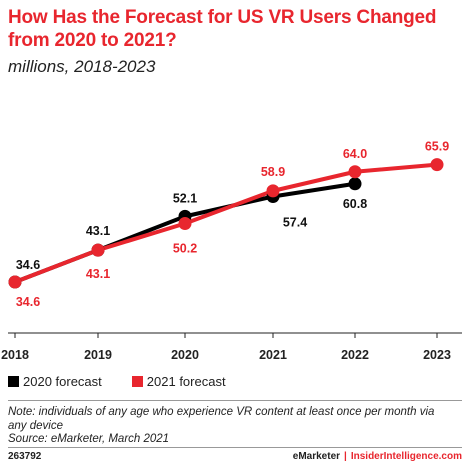  What do you see at coordinates (273, 172) in the screenshot?
I see `data-label-2021: 58.9` at bounding box center [273, 172].